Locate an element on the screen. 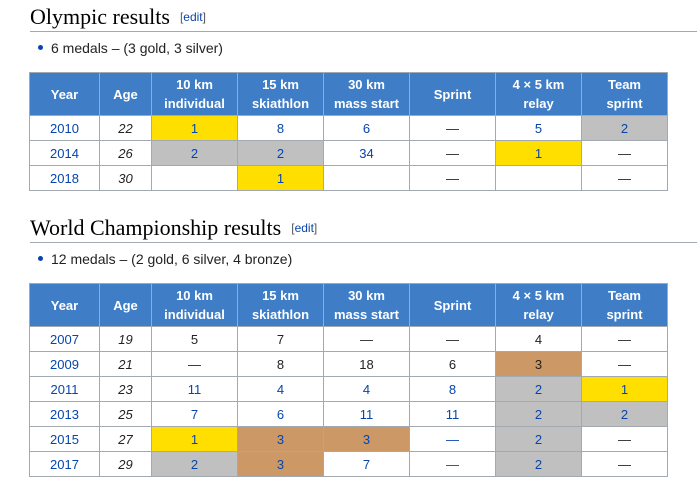 The width and height of the screenshot is (697, 497). olympic-edit: [edit] is located at coordinates (193, 17).